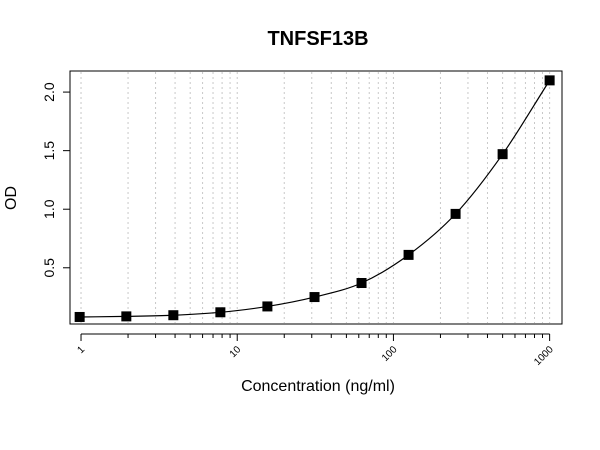 This screenshot has height=450, width=600. I want to click on y-tick-label: 2.0, so click(49, 92).